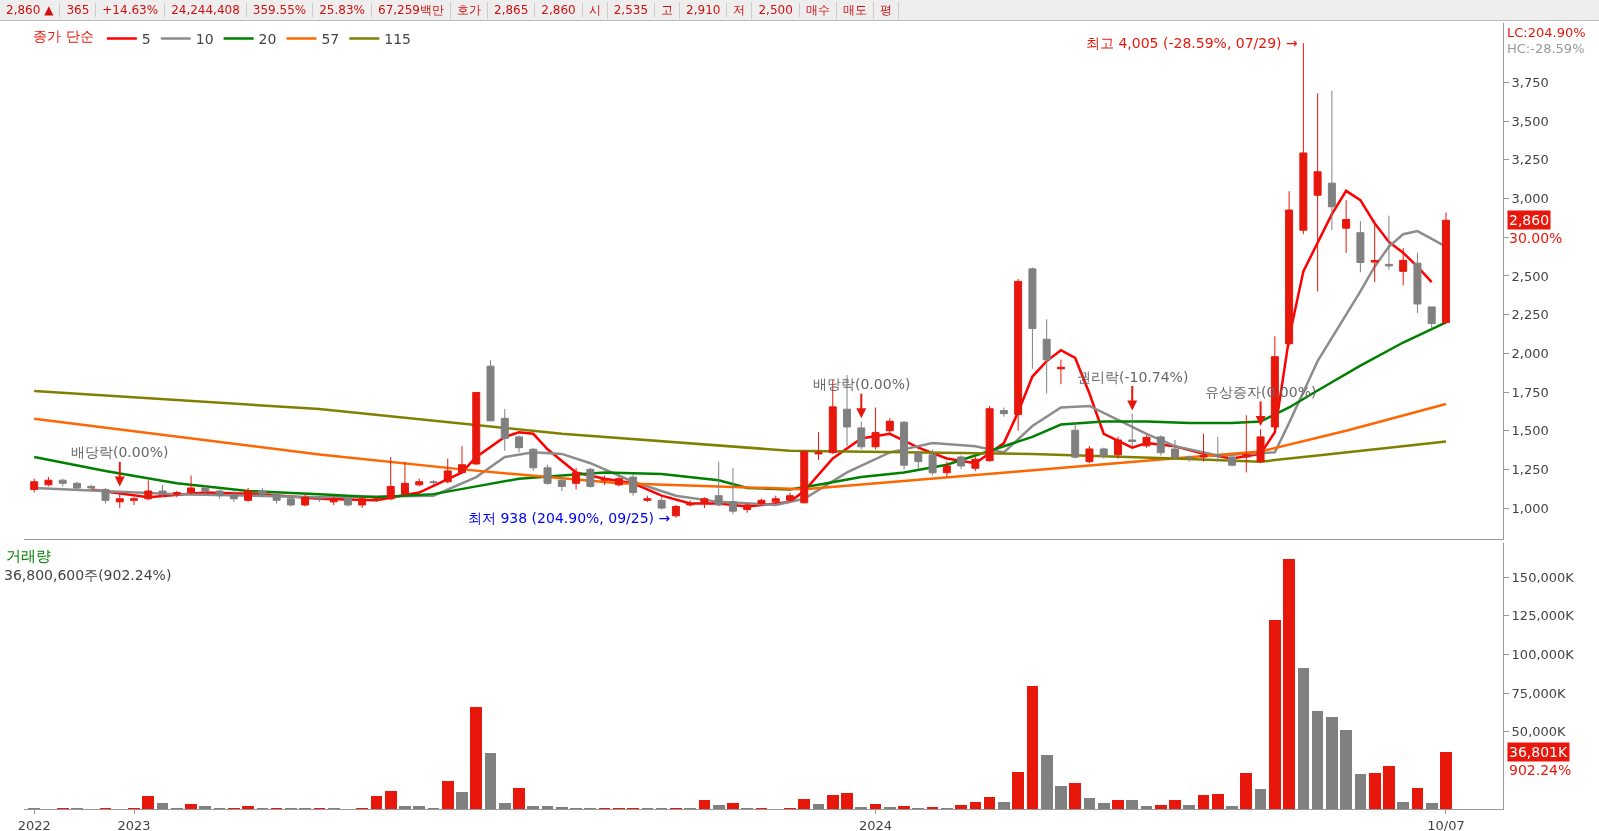 This screenshot has height=831, width=1599. What do you see at coordinates (1530, 199) in the screenshot?
I see `y-tick-label: 3,000` at bounding box center [1530, 199].